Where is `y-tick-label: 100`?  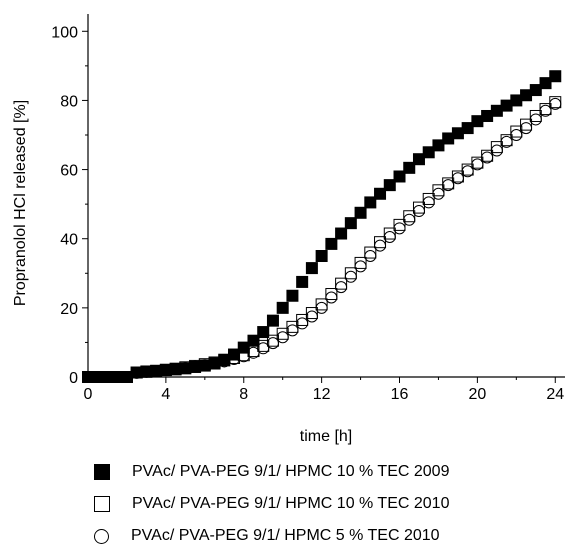
y-tick-label: 100 is located at coordinates (64, 32).